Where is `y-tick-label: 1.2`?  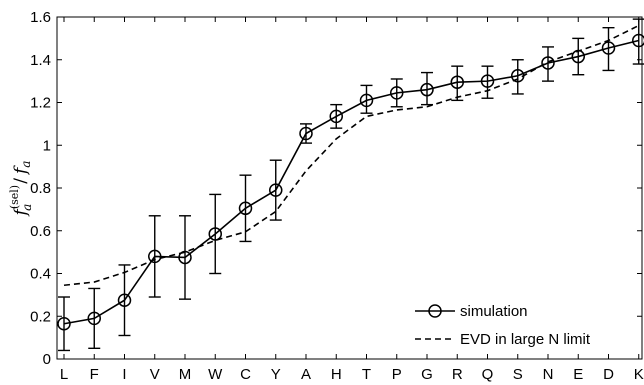 y-tick-label: 1.2 is located at coordinates (40, 103).